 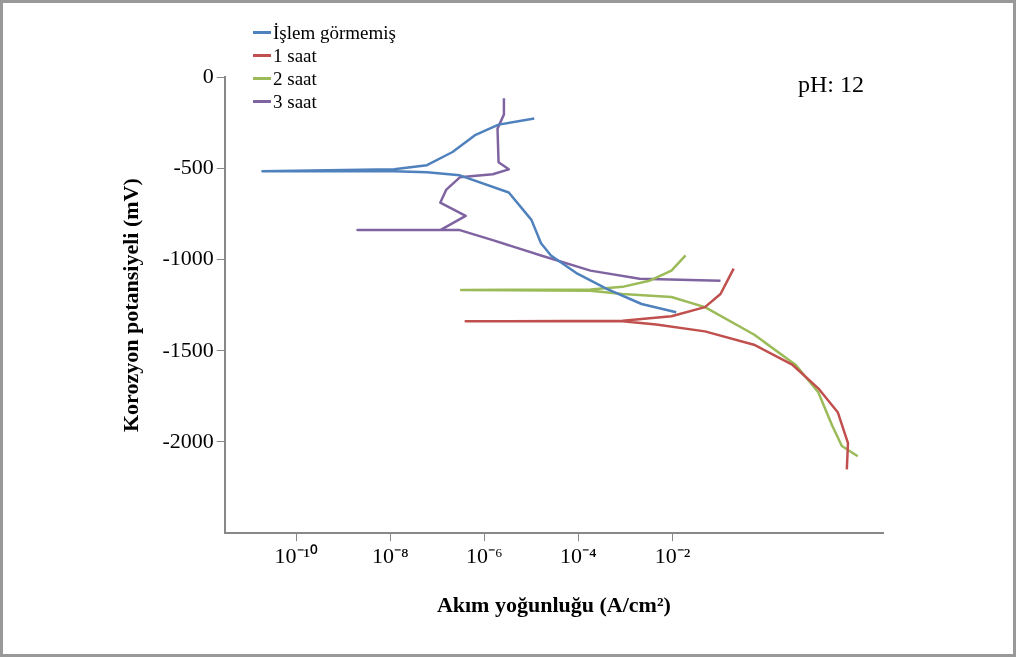 I want to click on x-tick-label: 10⁻², so click(x=672, y=556).